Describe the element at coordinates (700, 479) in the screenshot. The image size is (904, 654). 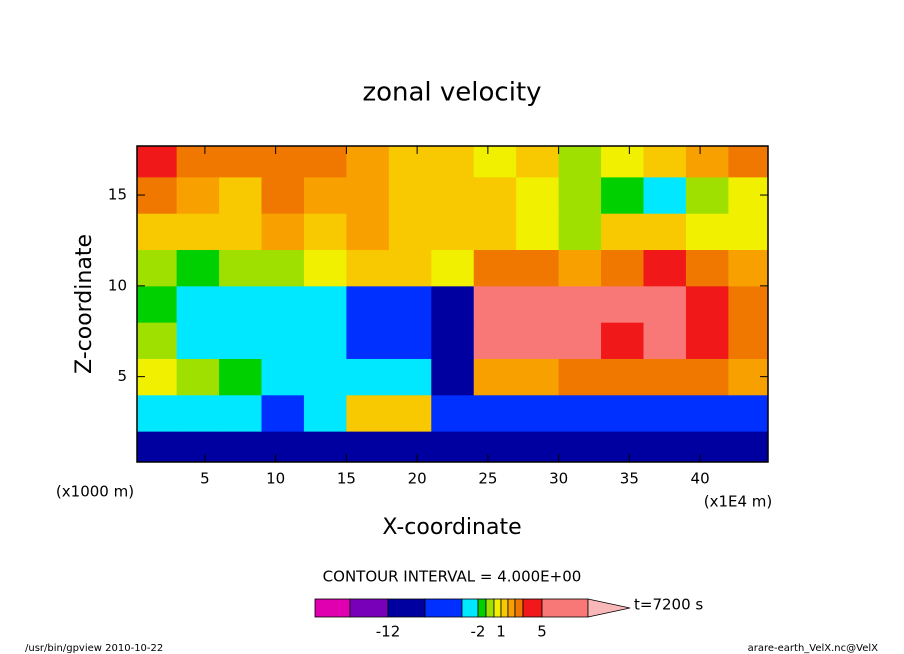
I see `x-tick-label: 40` at that location.